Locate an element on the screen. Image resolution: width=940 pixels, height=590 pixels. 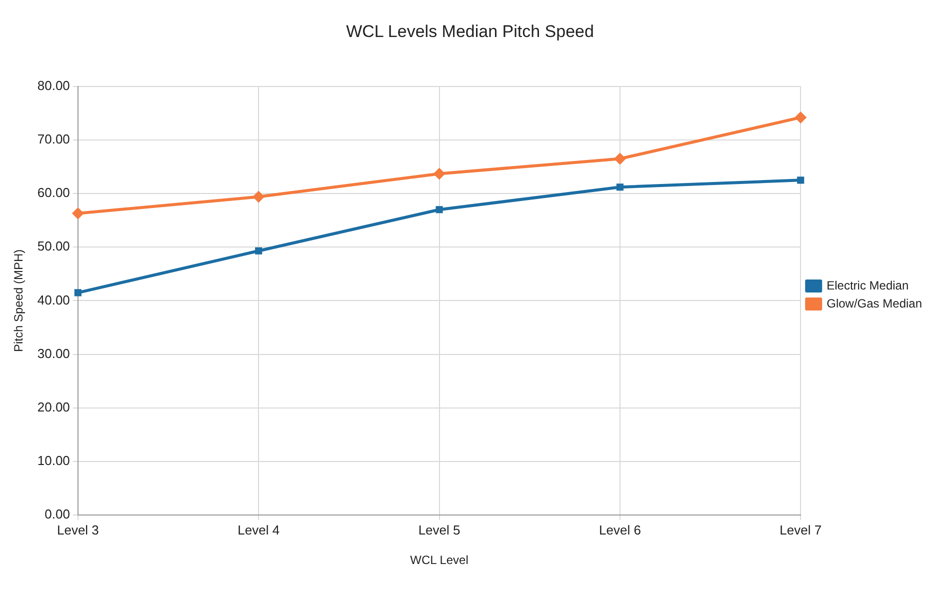
y-tick-label: 30.00 is located at coordinates (53, 353).